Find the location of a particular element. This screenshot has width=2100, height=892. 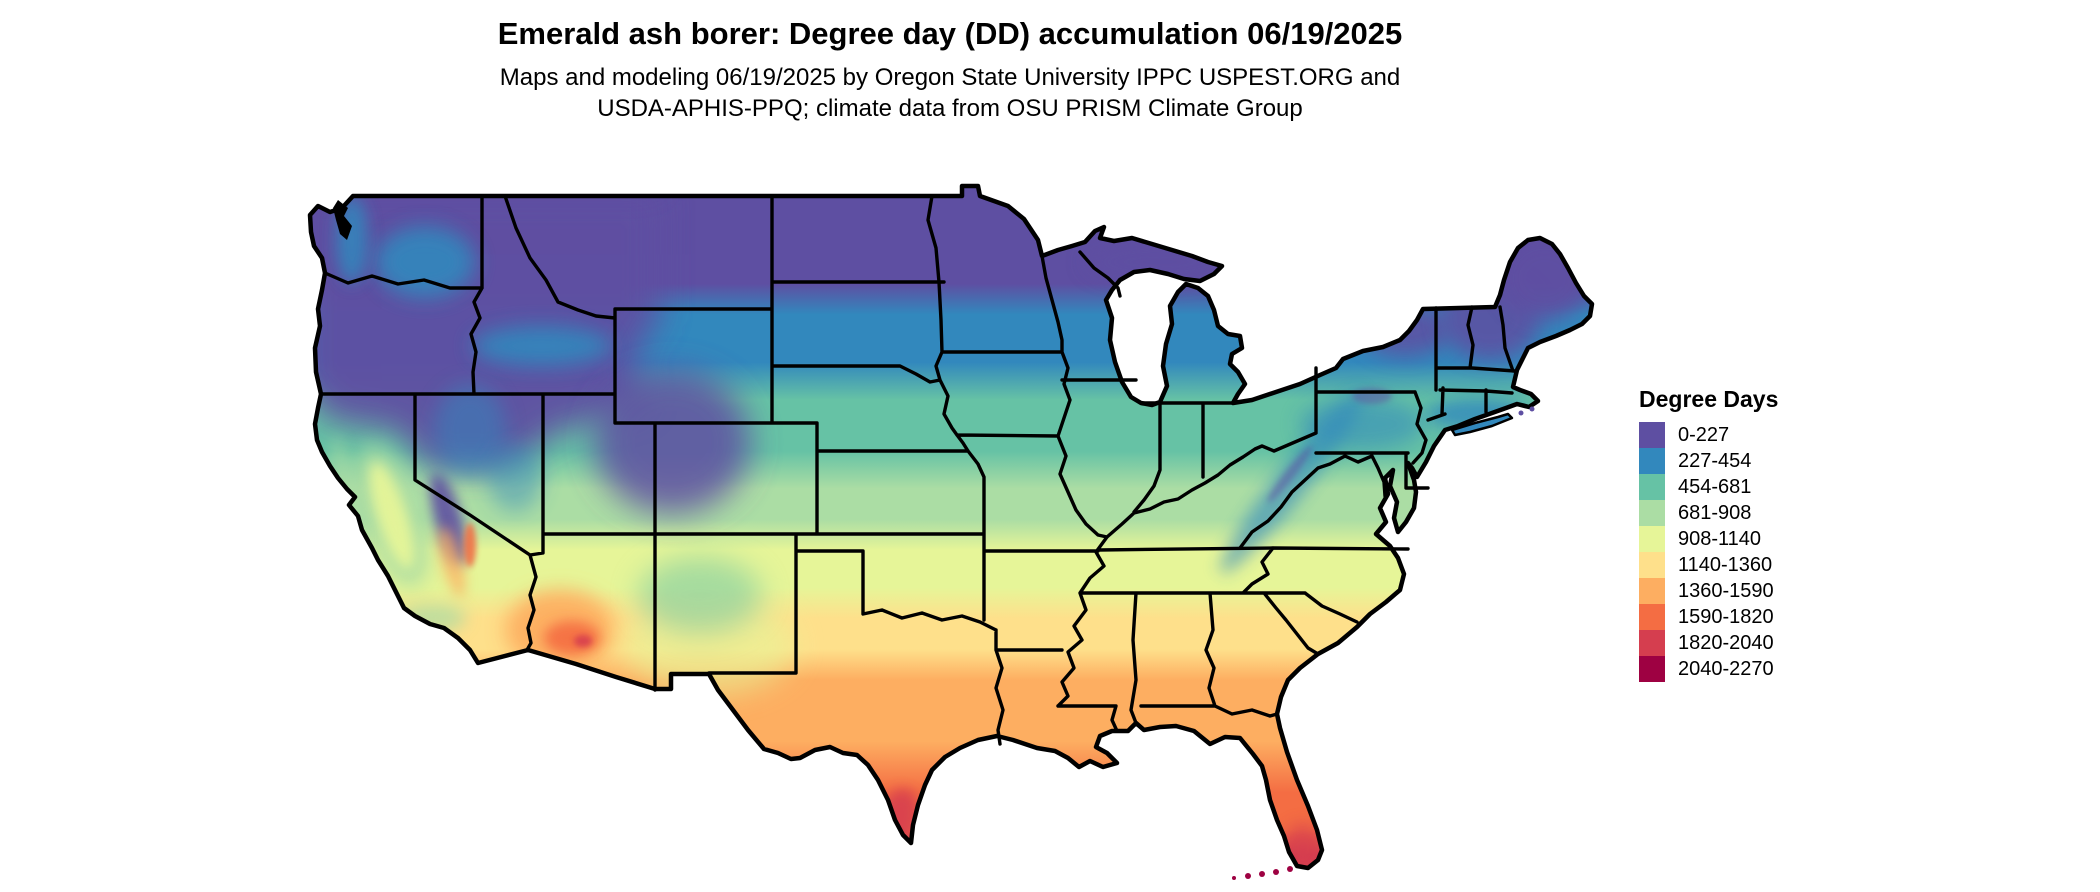

legend-item: 908-1140 is located at coordinates (1708, 539).